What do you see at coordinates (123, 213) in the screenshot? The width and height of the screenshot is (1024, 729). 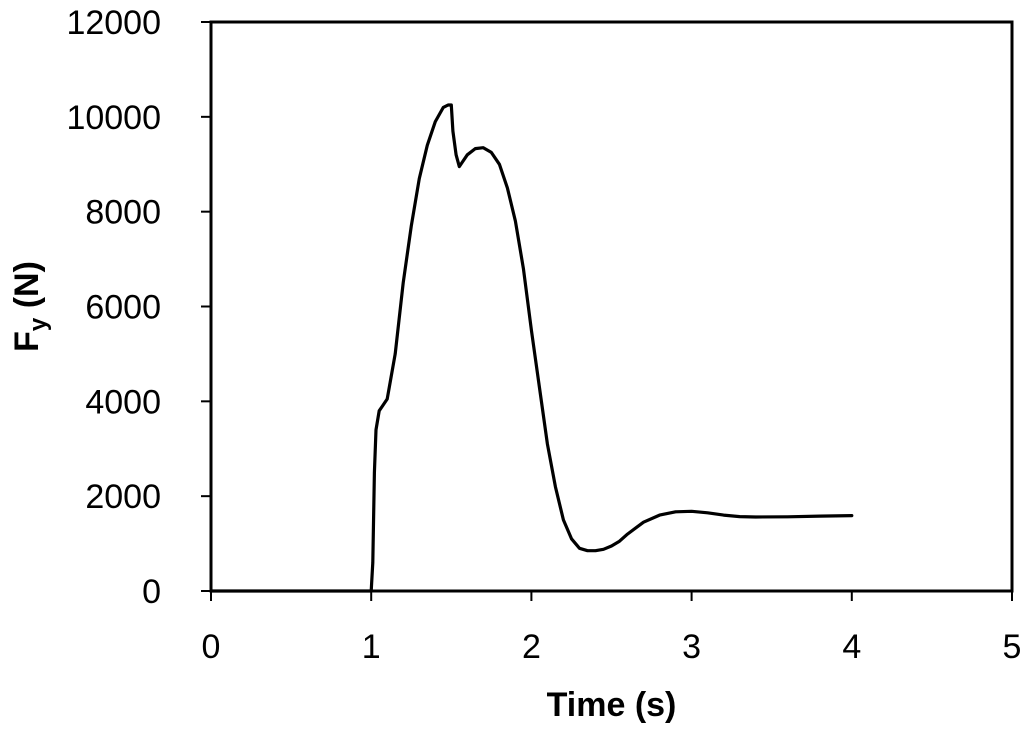 I see `y-tick-label: 8000` at bounding box center [123, 213].